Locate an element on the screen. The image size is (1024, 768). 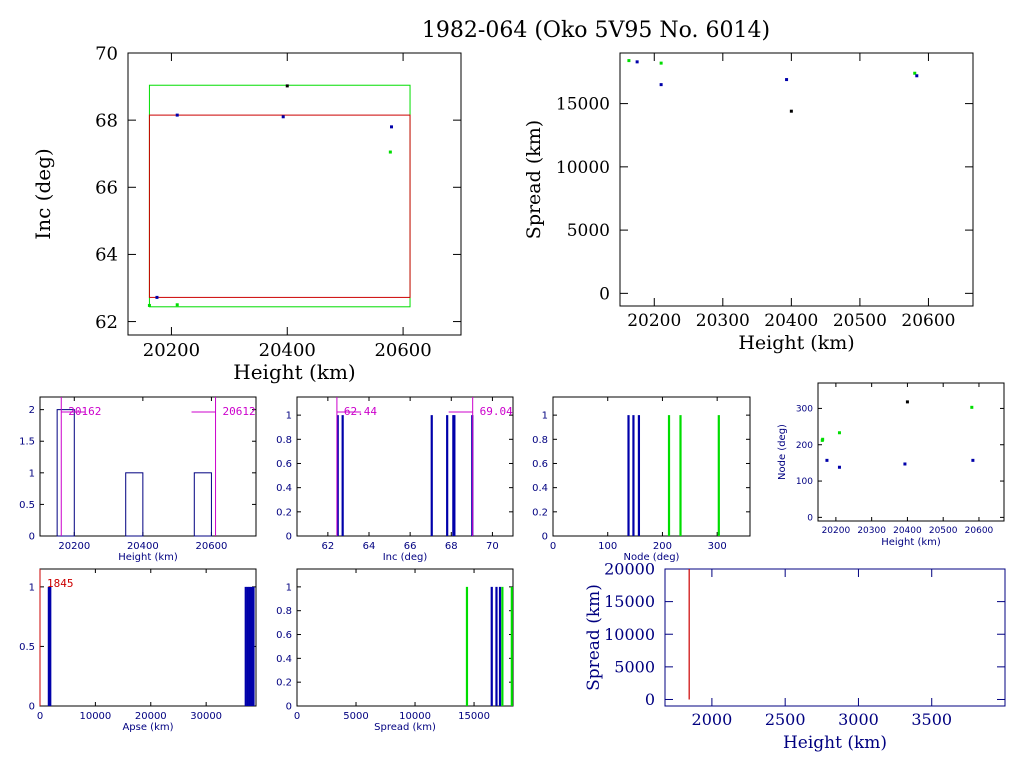
node_height-frame is located at coordinates (911, 452).